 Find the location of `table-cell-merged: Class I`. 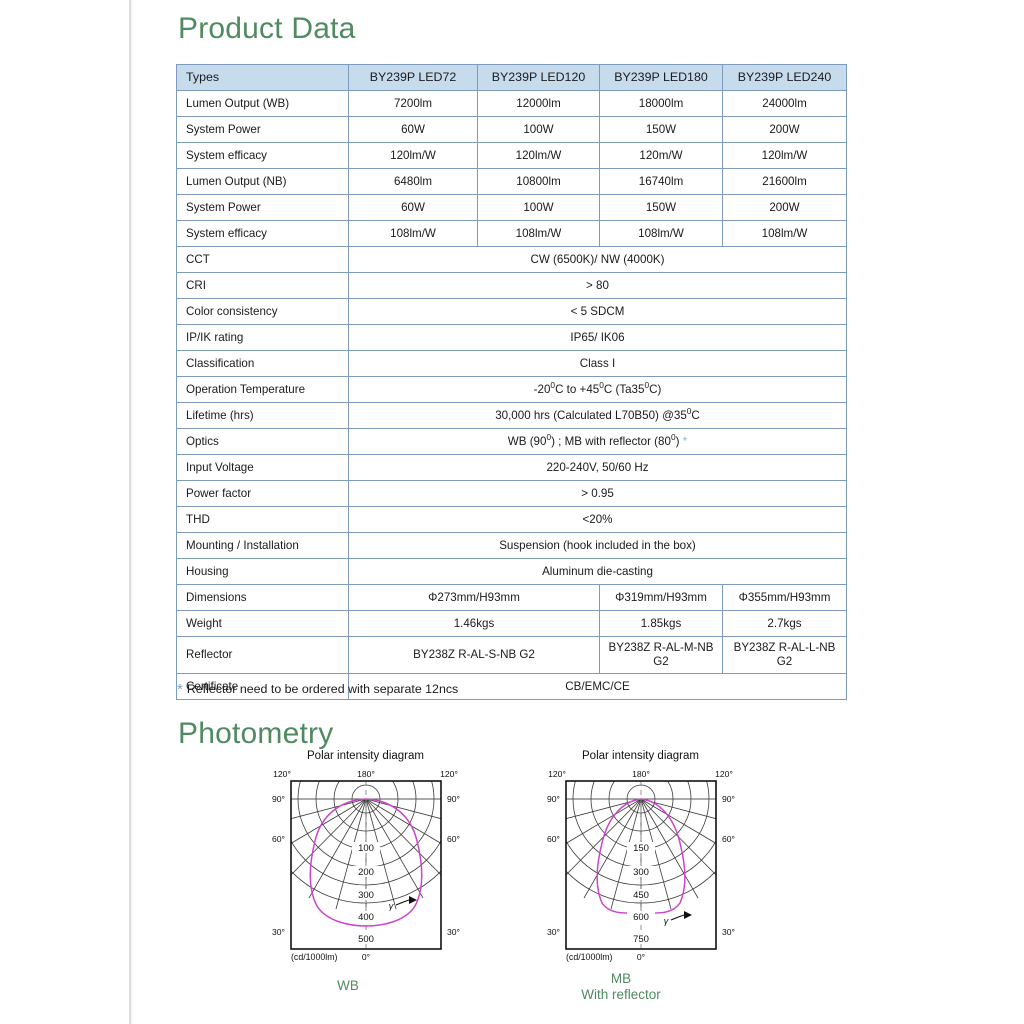

table-cell-merged: Class I is located at coordinates (597, 363).